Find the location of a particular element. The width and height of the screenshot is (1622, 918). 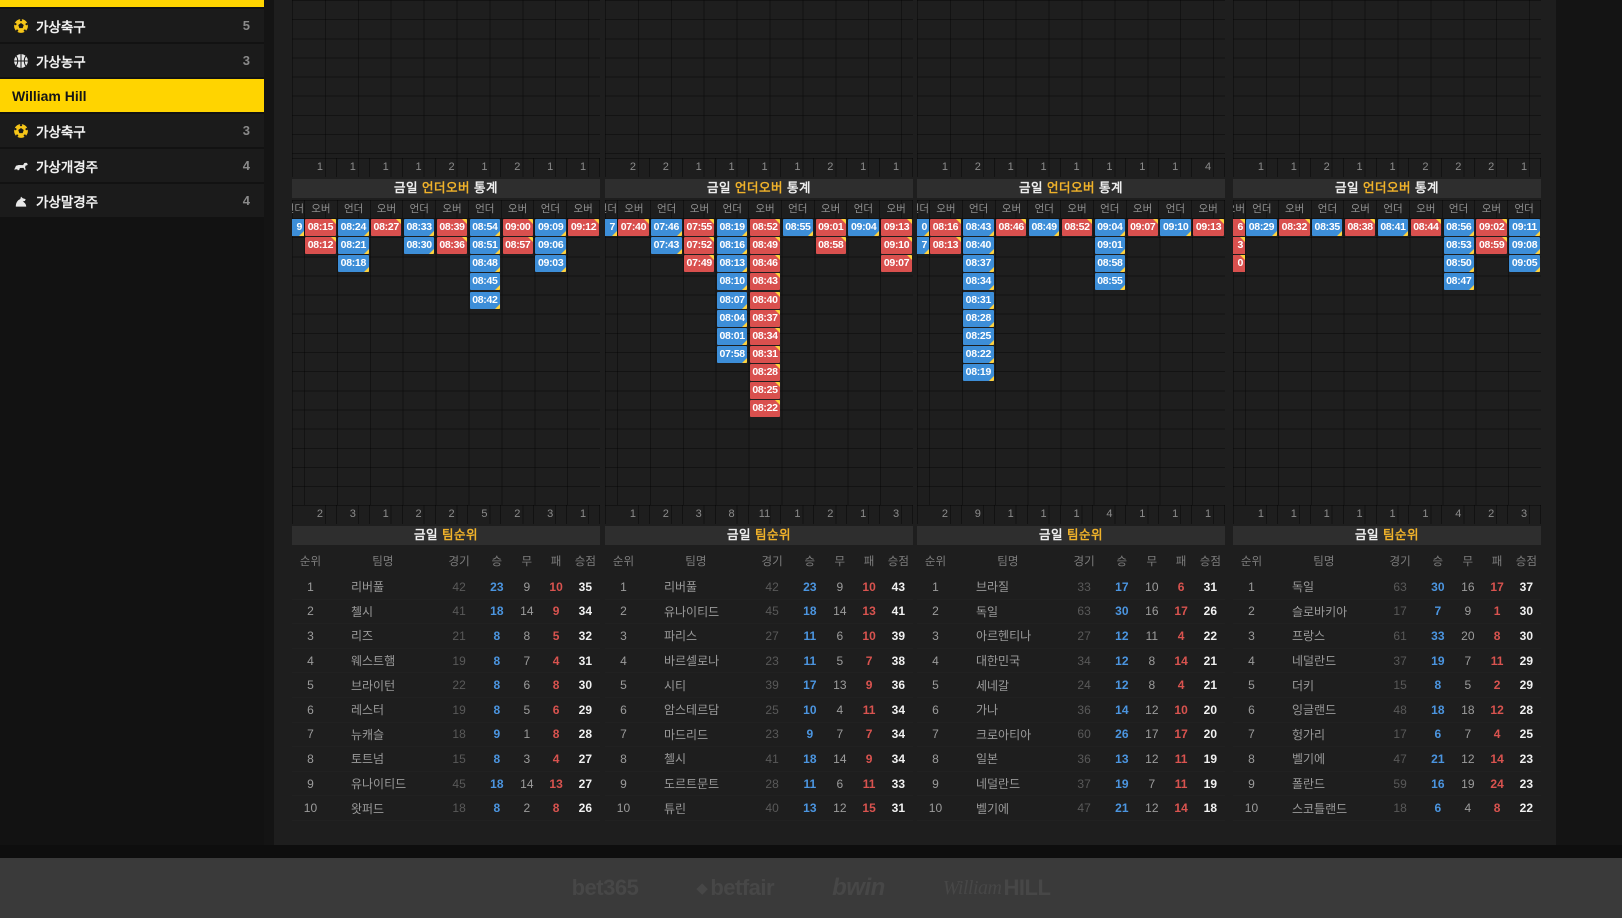

team-loss-cell: 7 is located at coordinates (869, 734).